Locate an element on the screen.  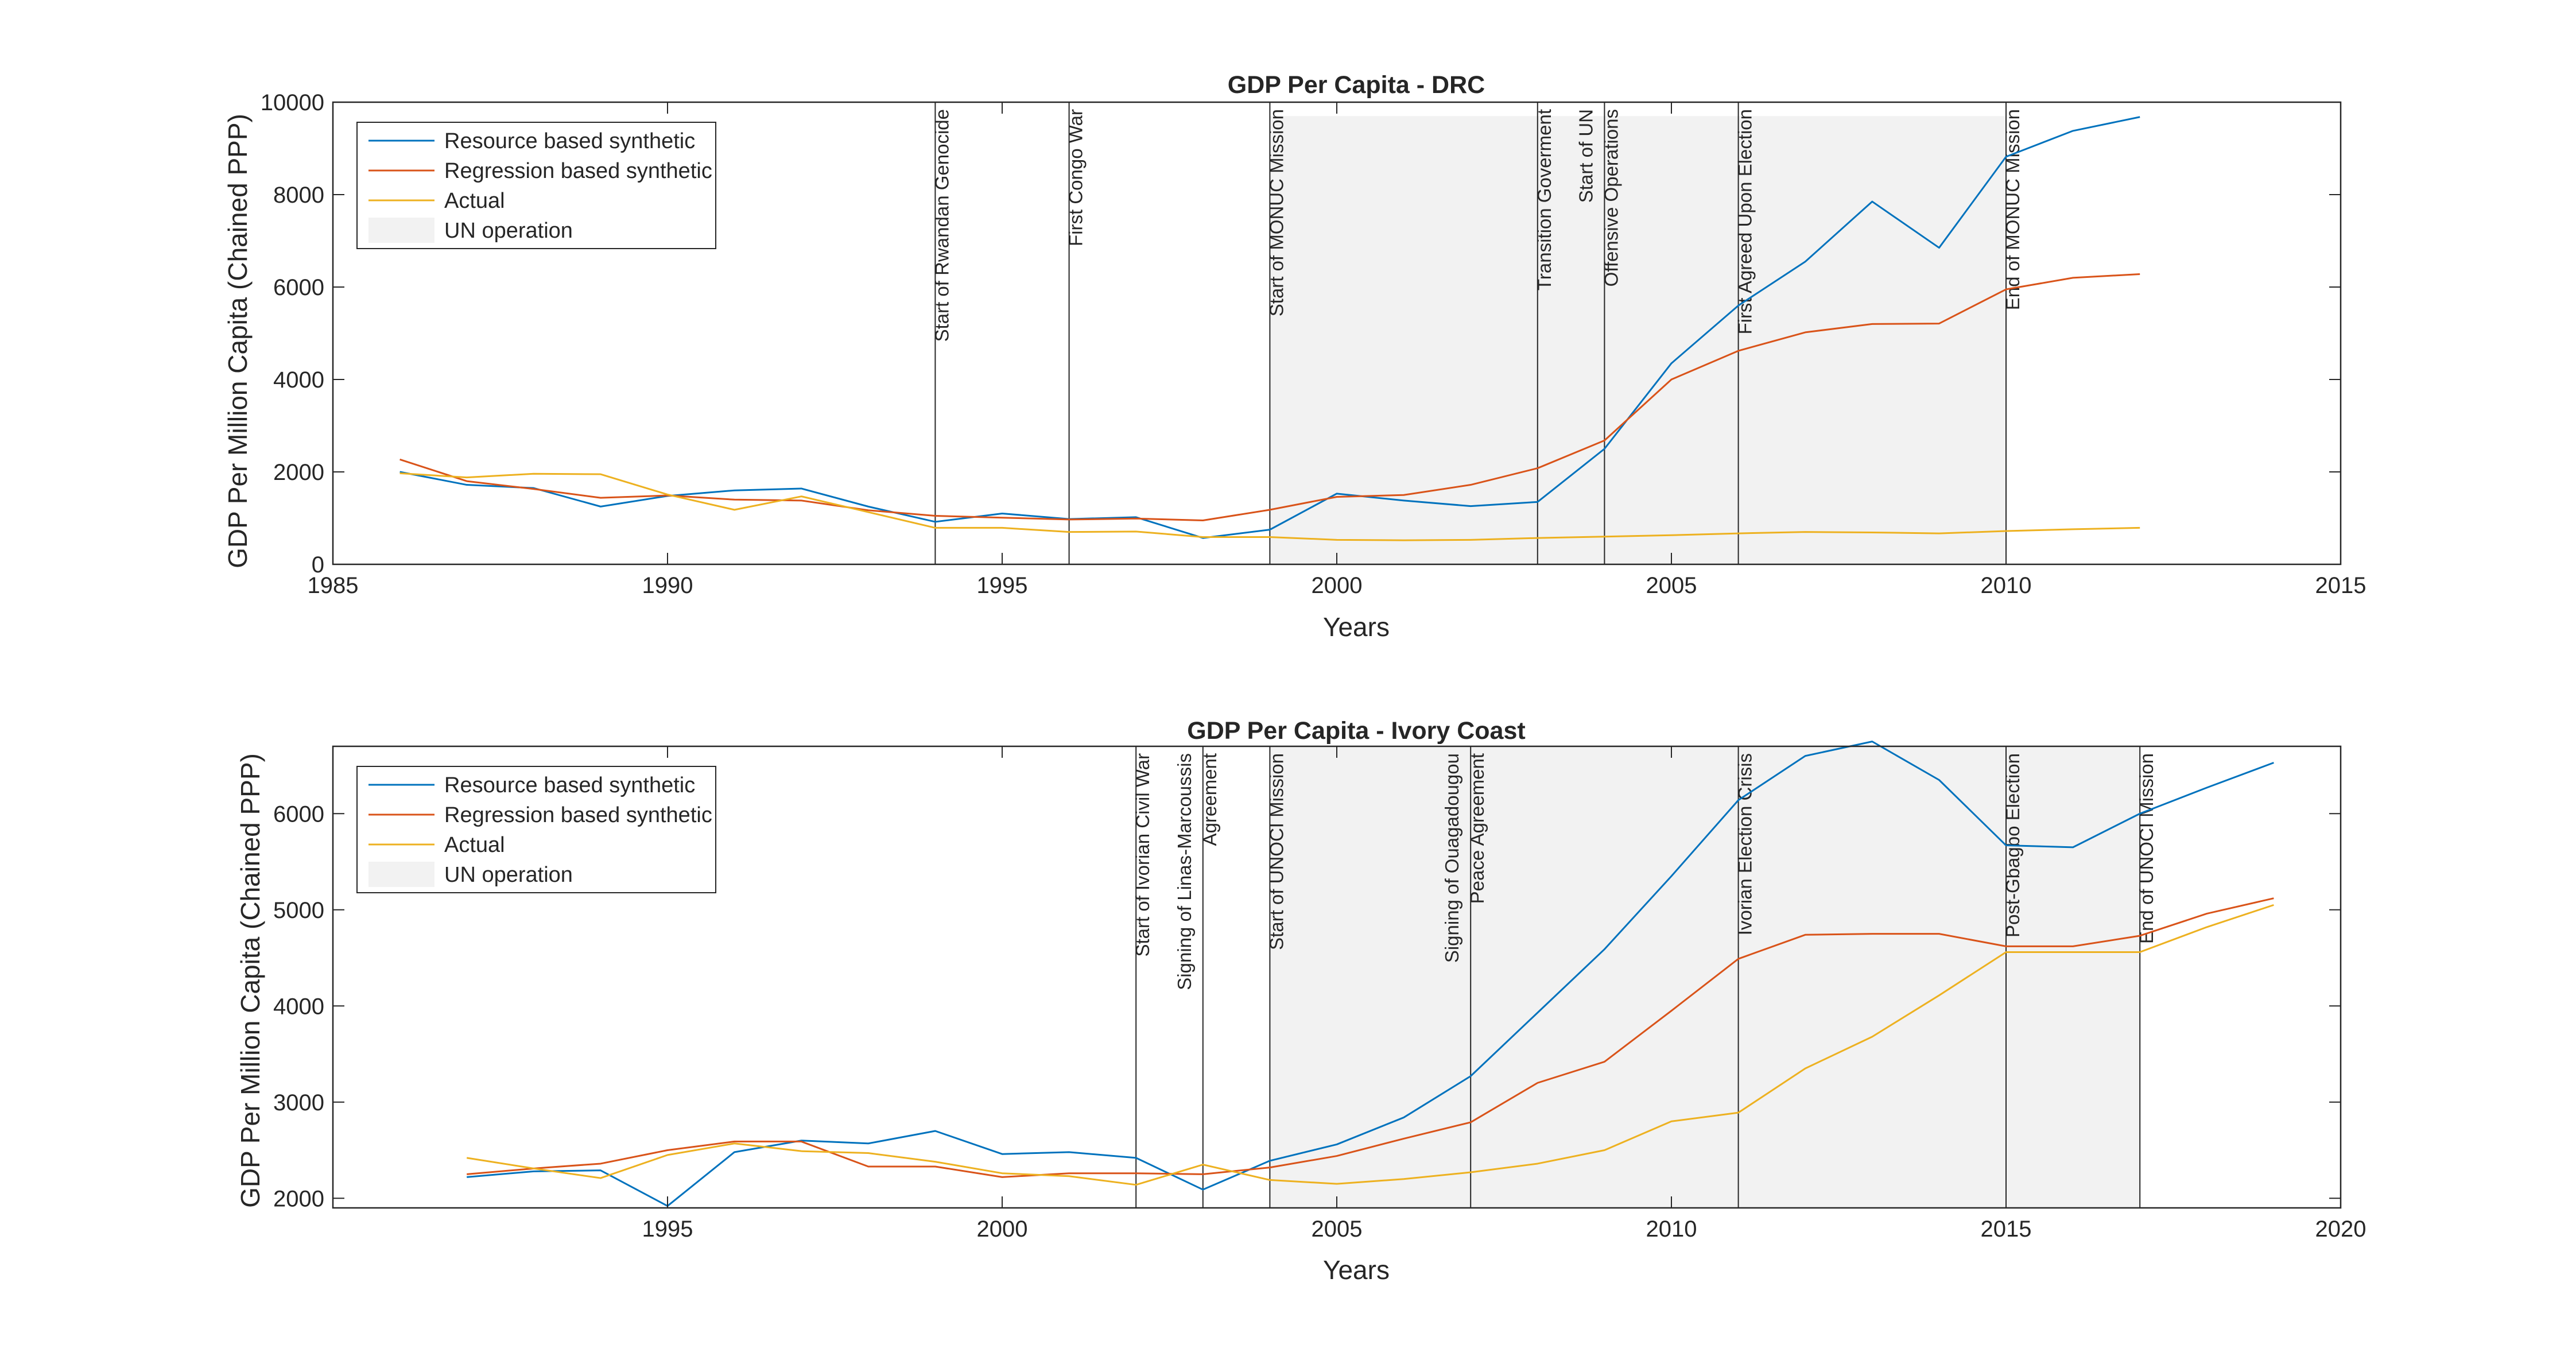
y-tick-label: 3000 is located at coordinates (298, 1102).